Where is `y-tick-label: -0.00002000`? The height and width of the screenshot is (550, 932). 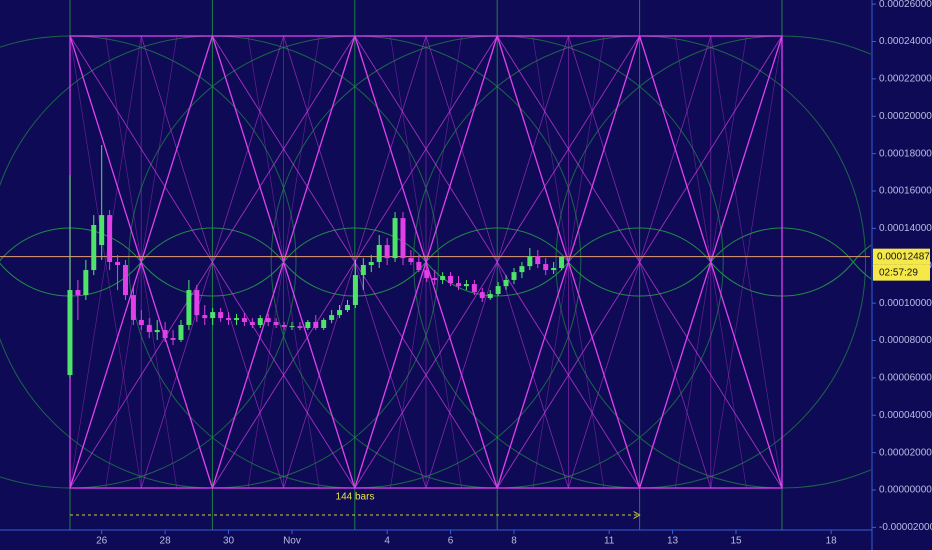
y-tick-label: -0.00002000 is located at coordinates (905, 527).